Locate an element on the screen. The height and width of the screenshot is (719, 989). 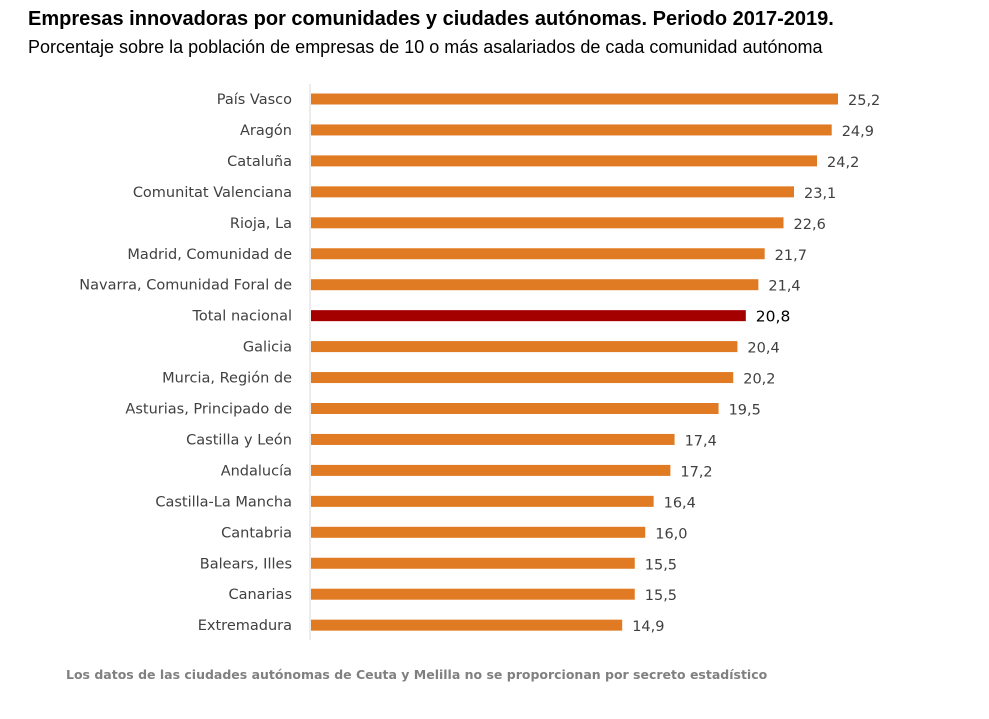
category-label: Castilla-La Mancha is located at coordinates (223, 502).